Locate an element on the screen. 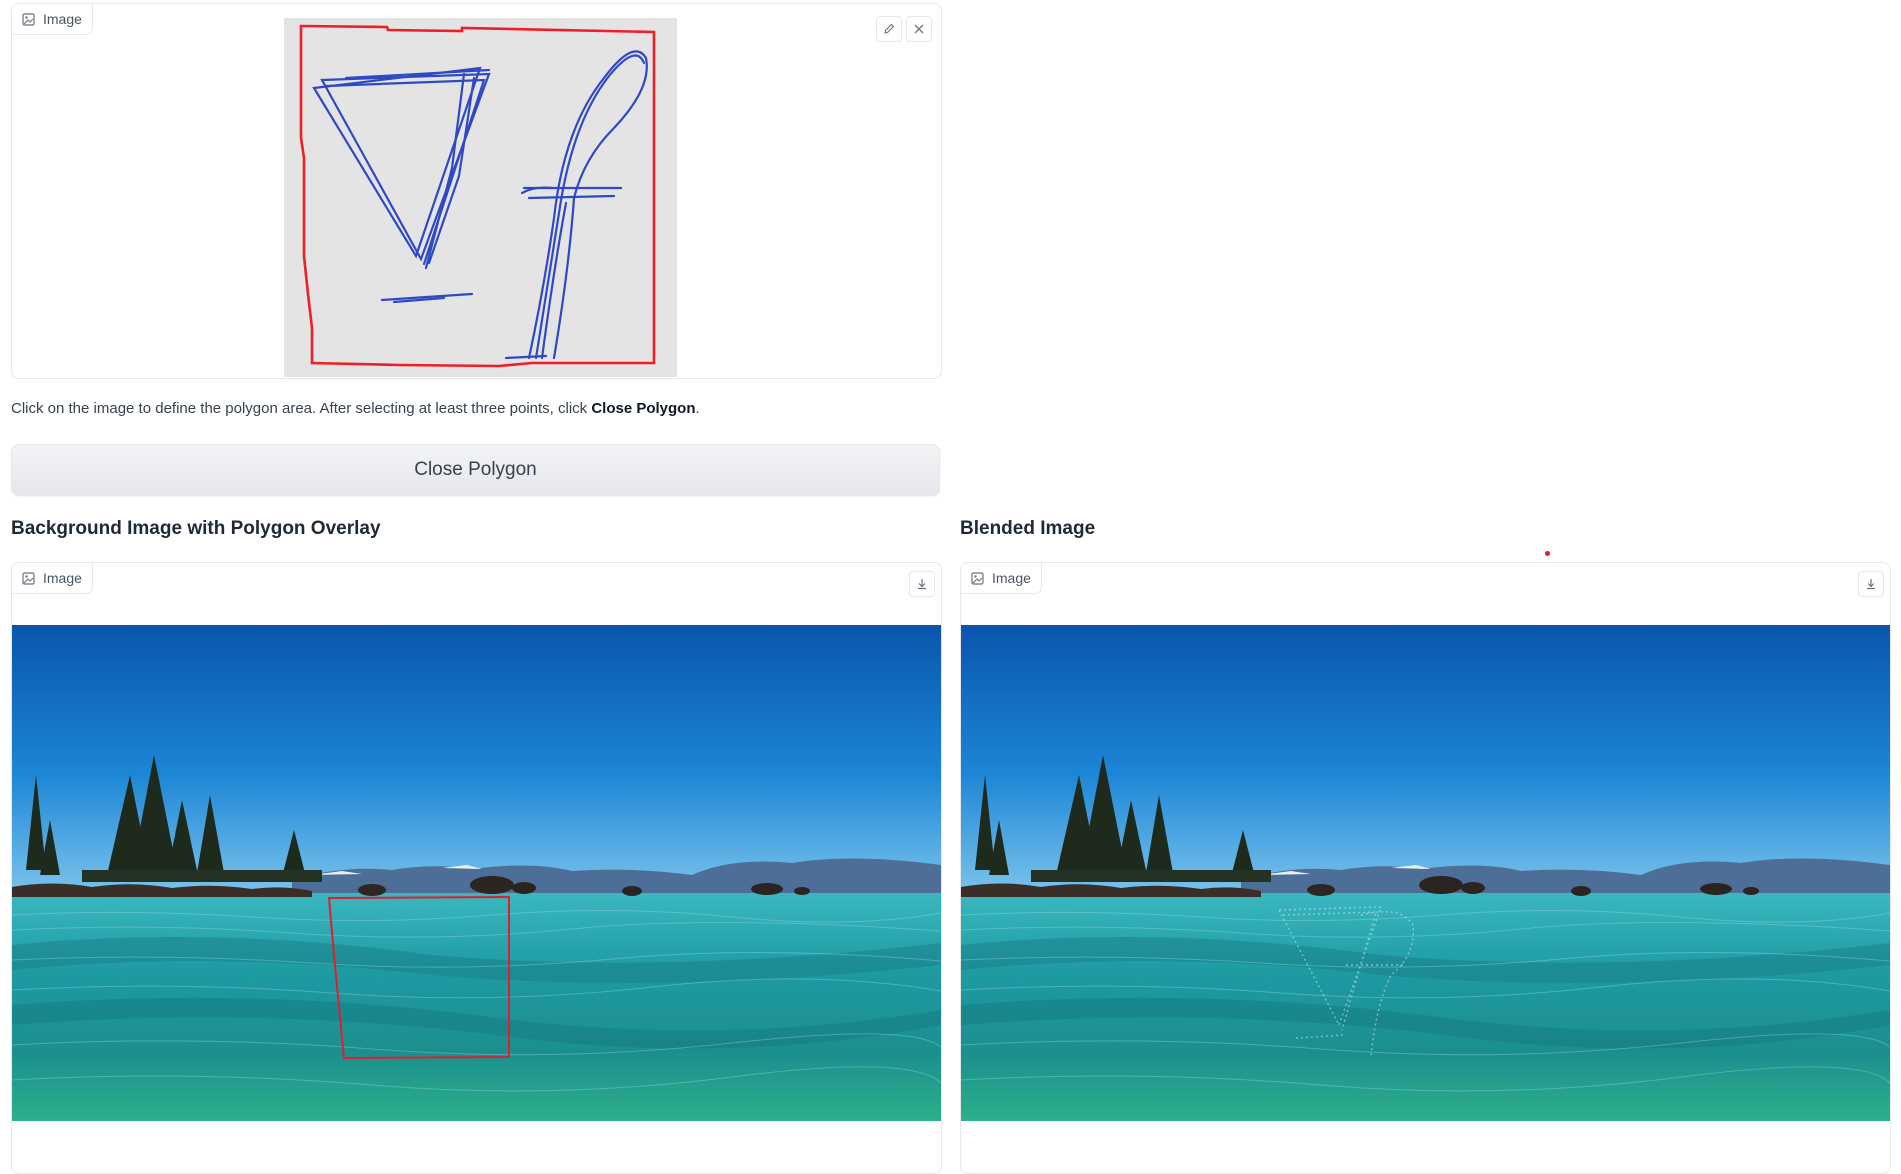 The width and height of the screenshot is (1901, 1174). blended-drawing is located at coordinates (1346, 982).